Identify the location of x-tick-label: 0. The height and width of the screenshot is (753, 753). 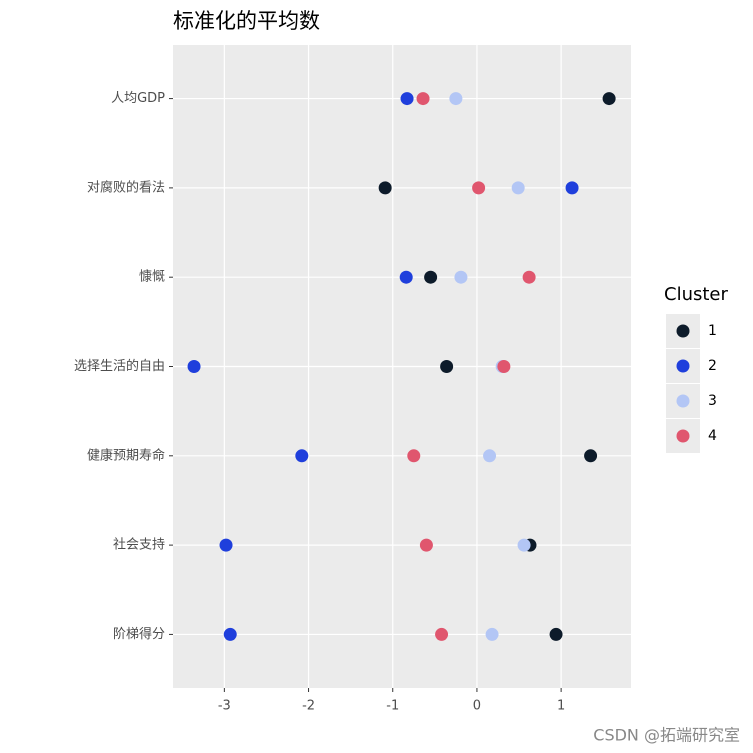
(477, 706).